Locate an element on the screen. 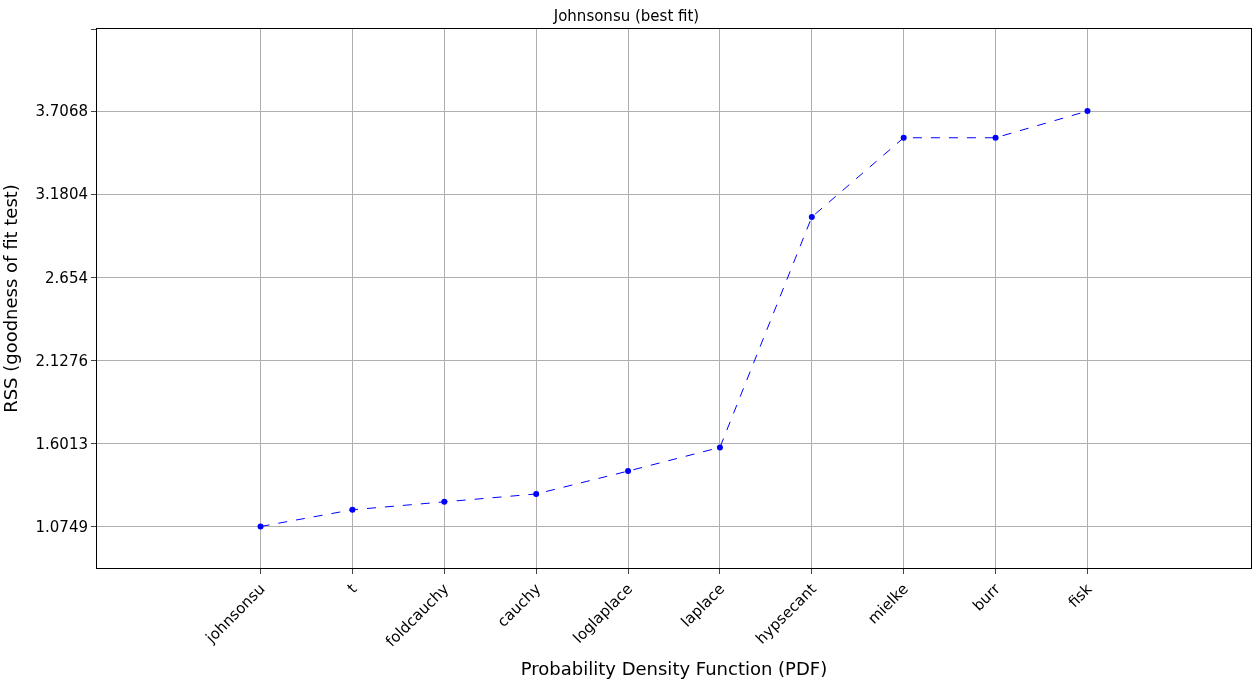 Image resolution: width=1253 pixels, height=679 pixels. y-tick-label: 3.7068 is located at coordinates (61, 111).